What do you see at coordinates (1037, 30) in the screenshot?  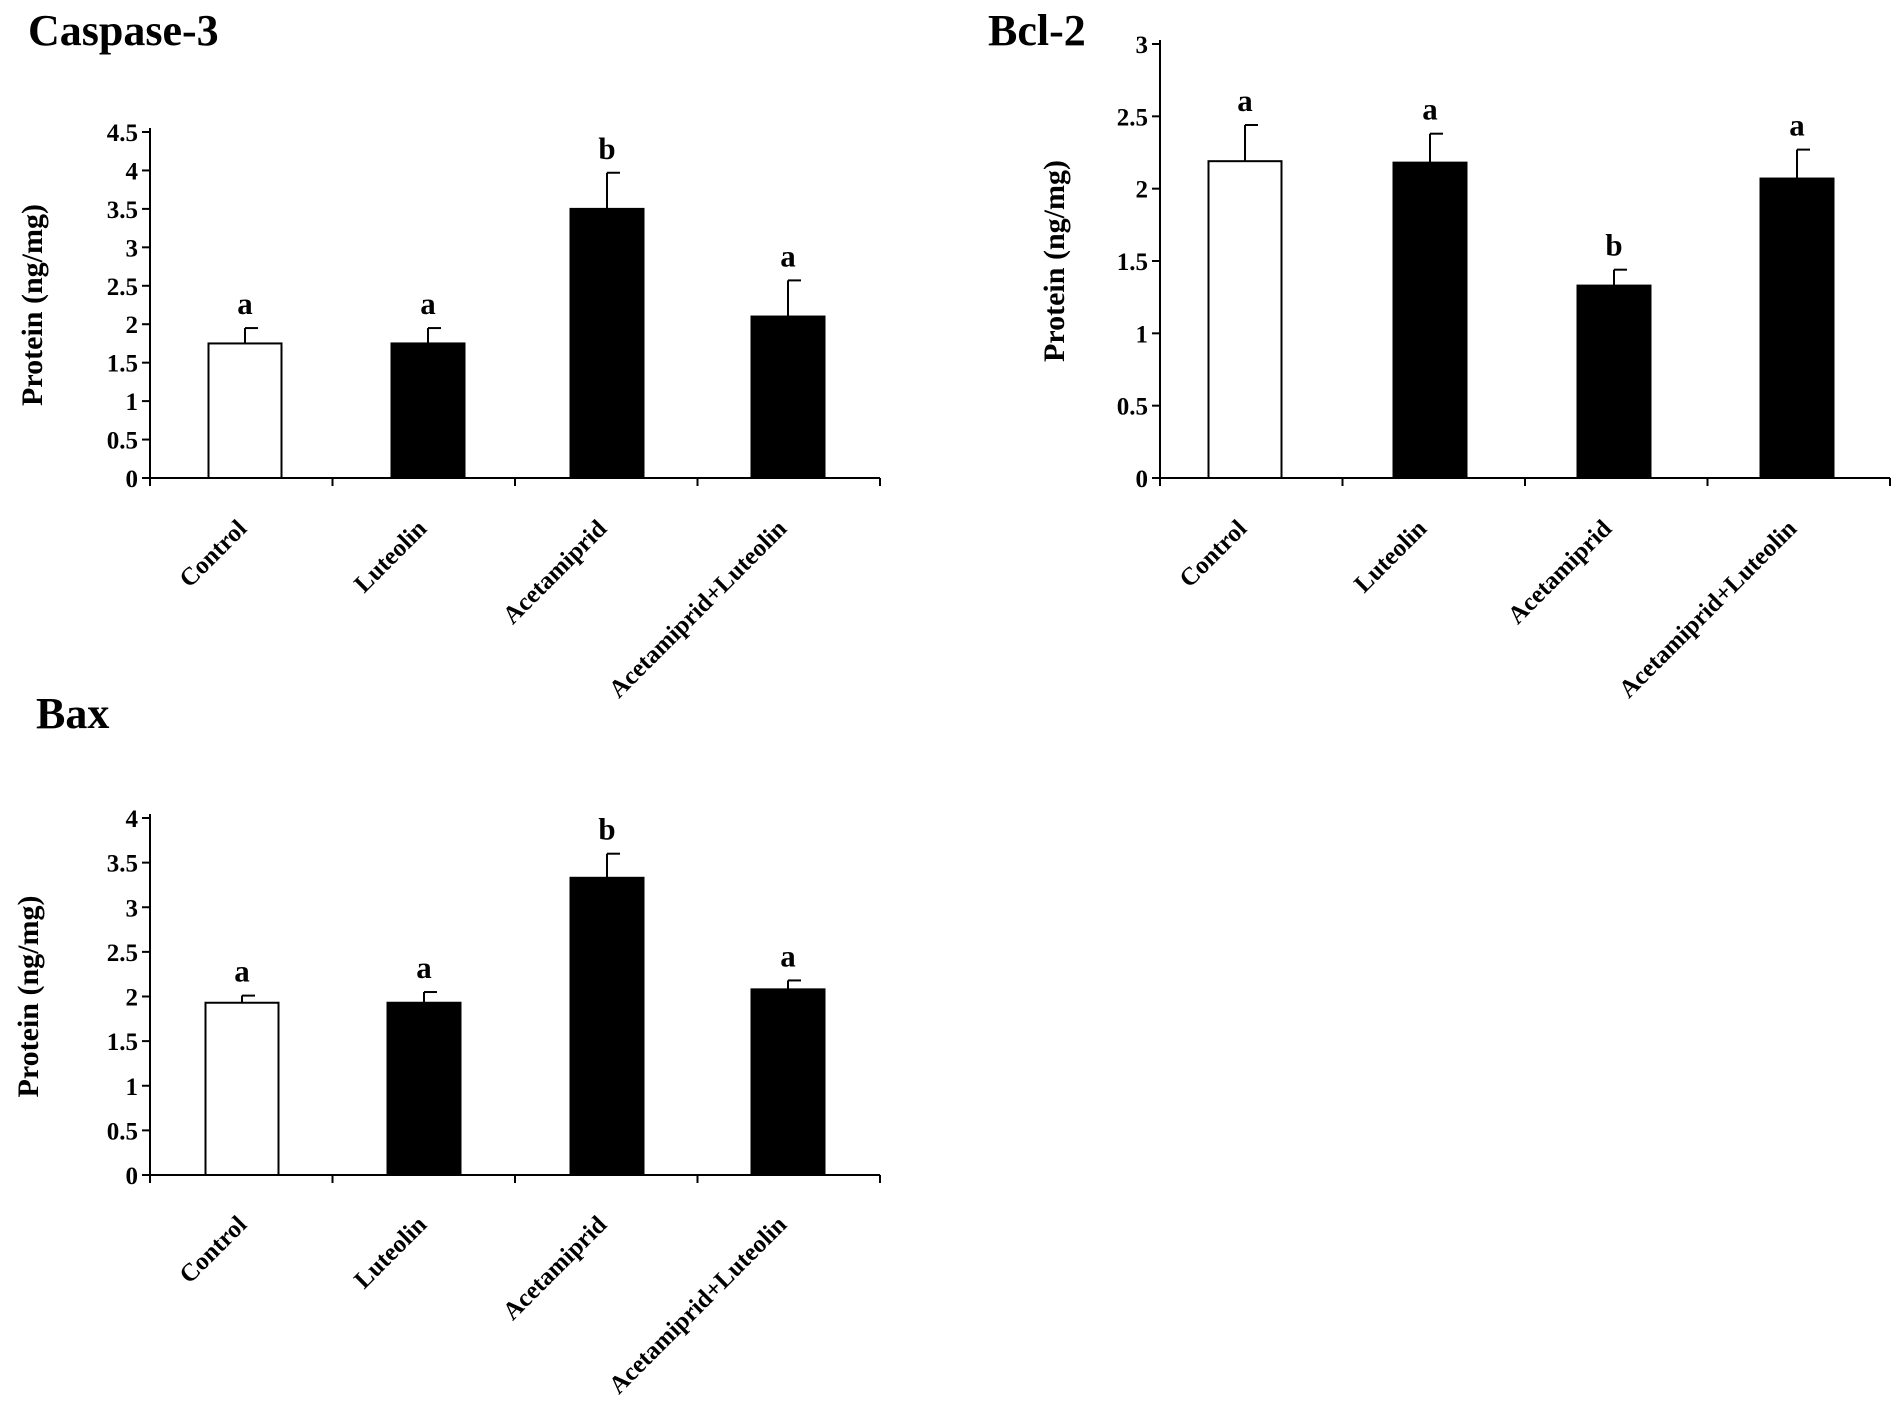 I see `chart-title: Bcl-2` at bounding box center [1037, 30].